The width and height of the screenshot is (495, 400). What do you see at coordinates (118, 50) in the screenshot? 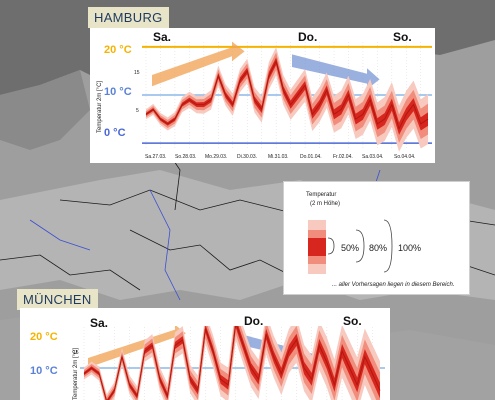
I see `hamburg-temp-label-20: 20 °C` at bounding box center [118, 50].